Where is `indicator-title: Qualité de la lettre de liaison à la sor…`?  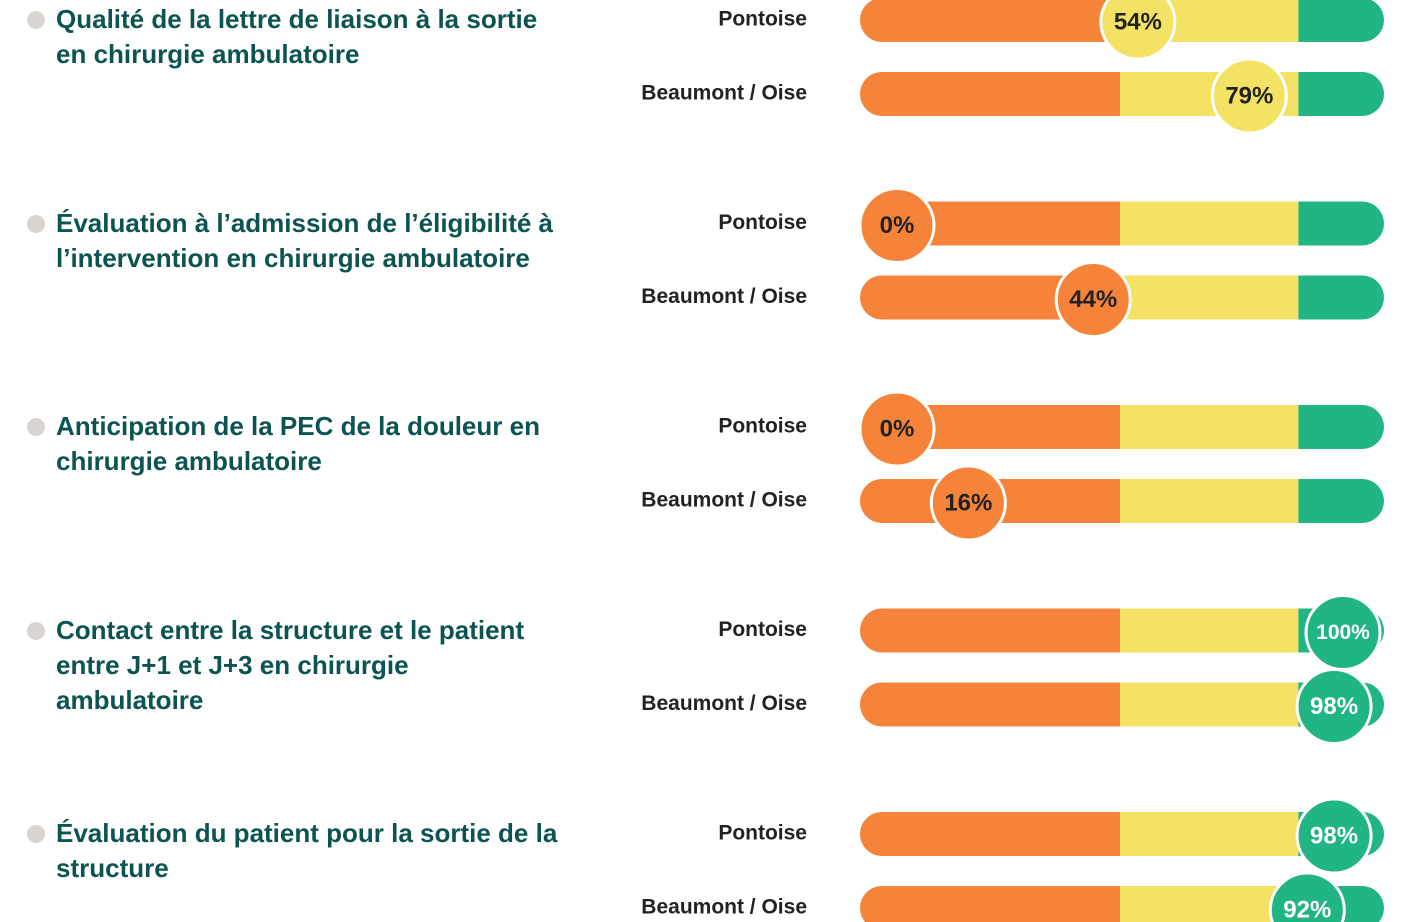
indicator-title: Qualité de la lettre de liaison à la sor… is located at coordinates (297, 36).